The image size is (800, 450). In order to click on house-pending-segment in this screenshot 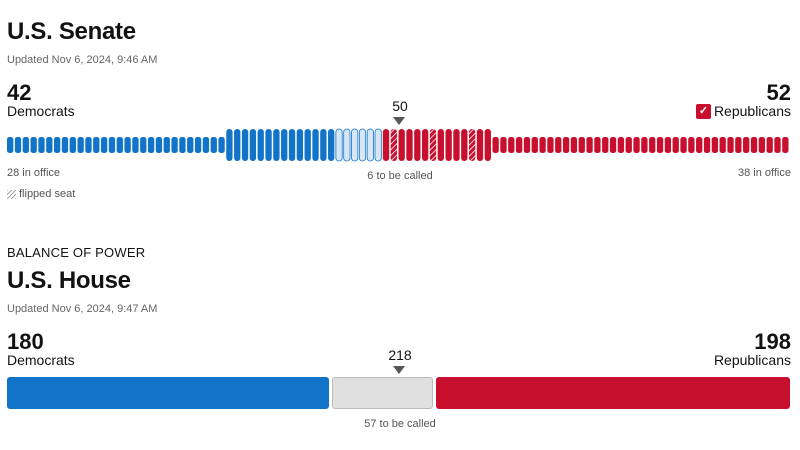, I will do `click(382, 393)`.